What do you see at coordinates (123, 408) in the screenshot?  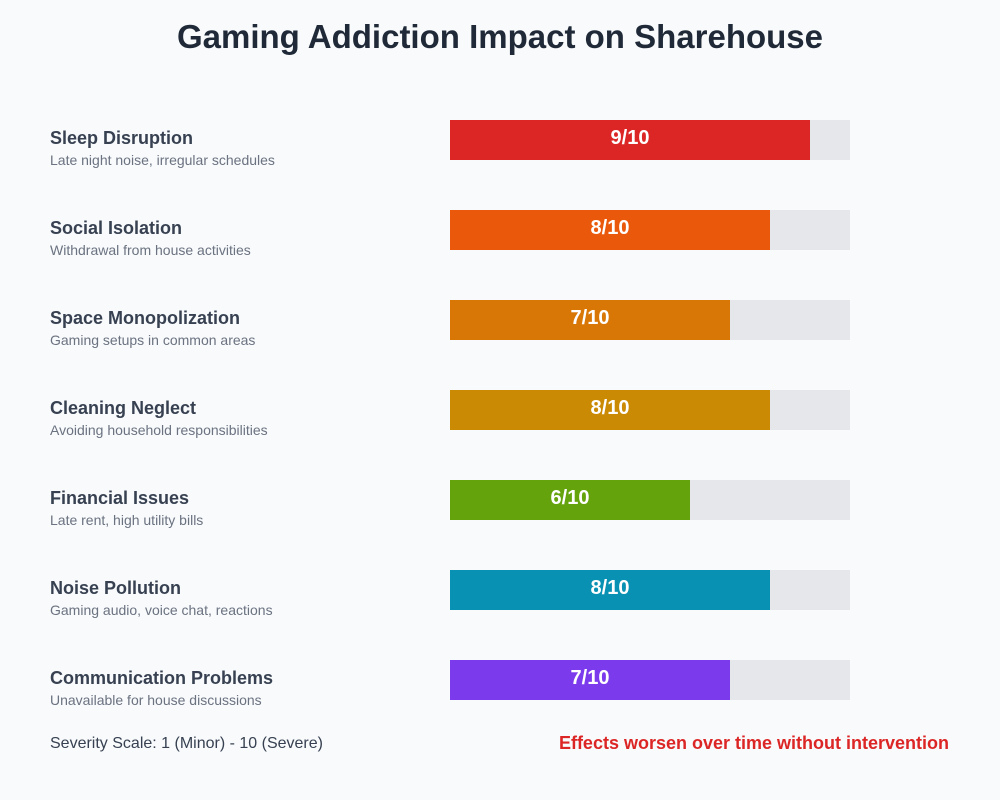 I see `category-label: Cleaning Neglect` at bounding box center [123, 408].